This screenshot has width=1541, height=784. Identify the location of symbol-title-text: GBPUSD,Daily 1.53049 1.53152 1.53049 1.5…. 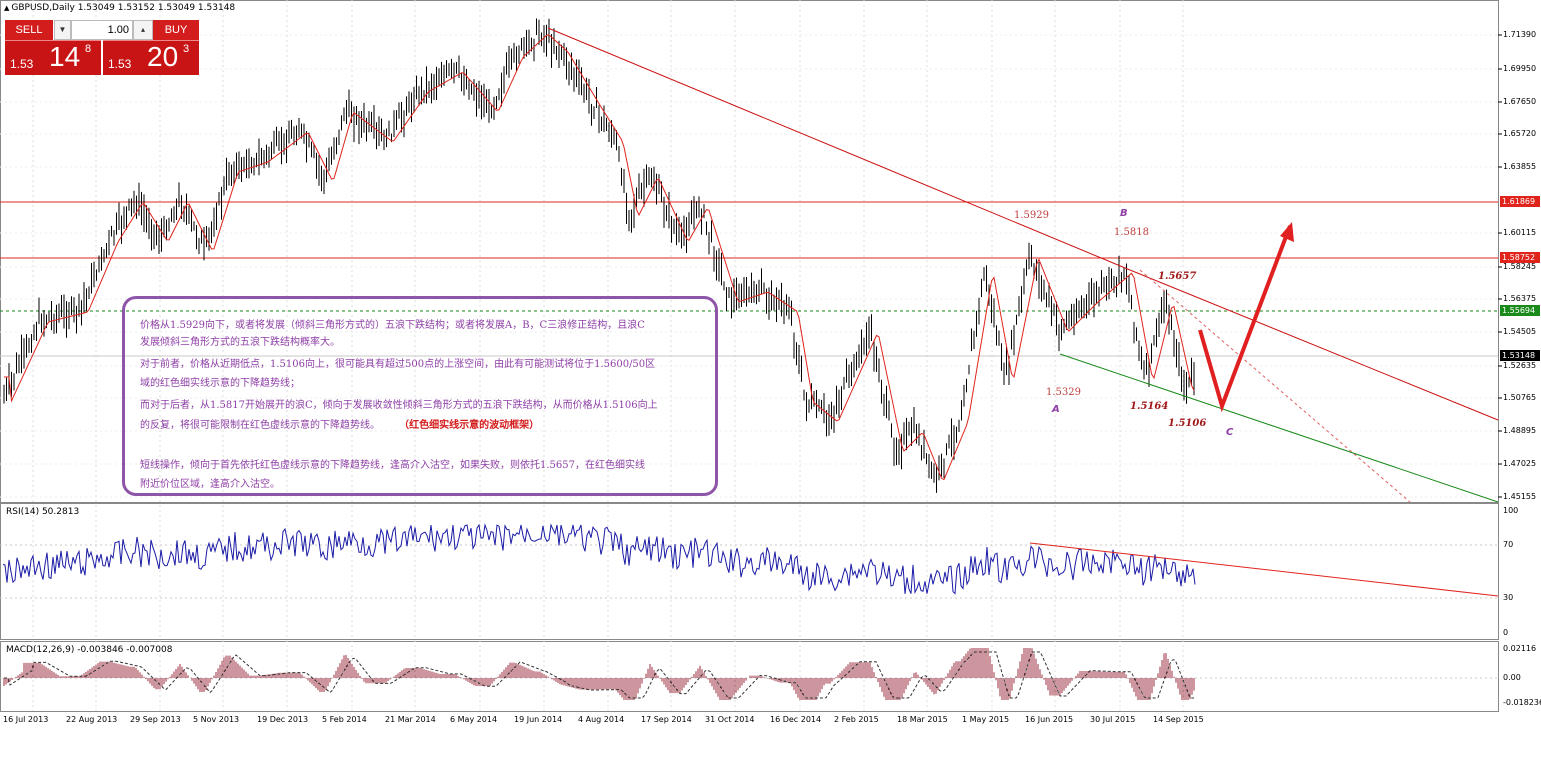
(123, 8).